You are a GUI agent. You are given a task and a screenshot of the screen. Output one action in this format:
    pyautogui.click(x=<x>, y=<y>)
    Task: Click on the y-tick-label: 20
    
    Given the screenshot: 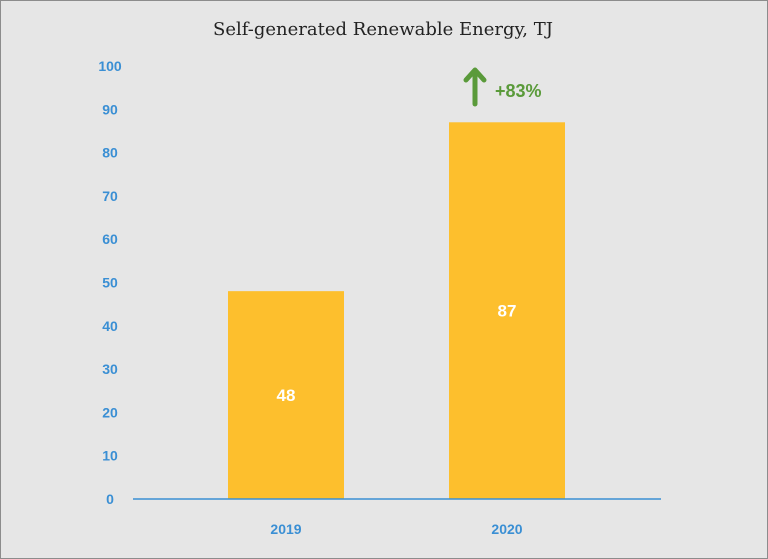 What is the action you would take?
    pyautogui.click(x=110, y=412)
    